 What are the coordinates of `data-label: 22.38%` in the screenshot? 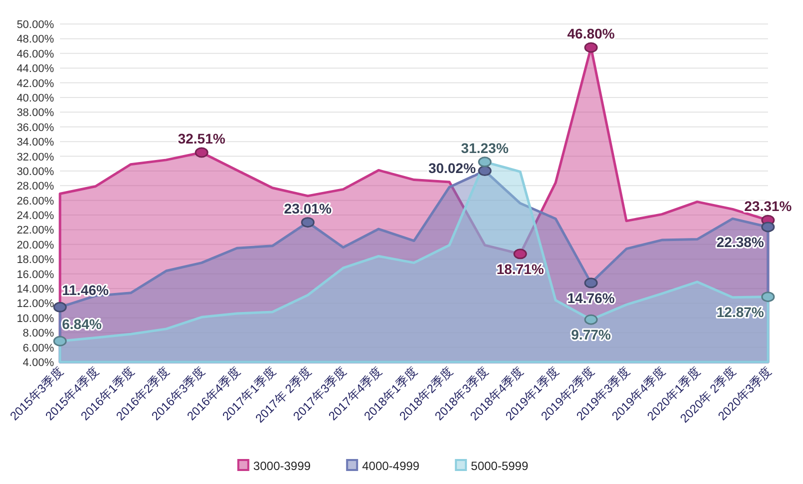 It's located at (740, 242).